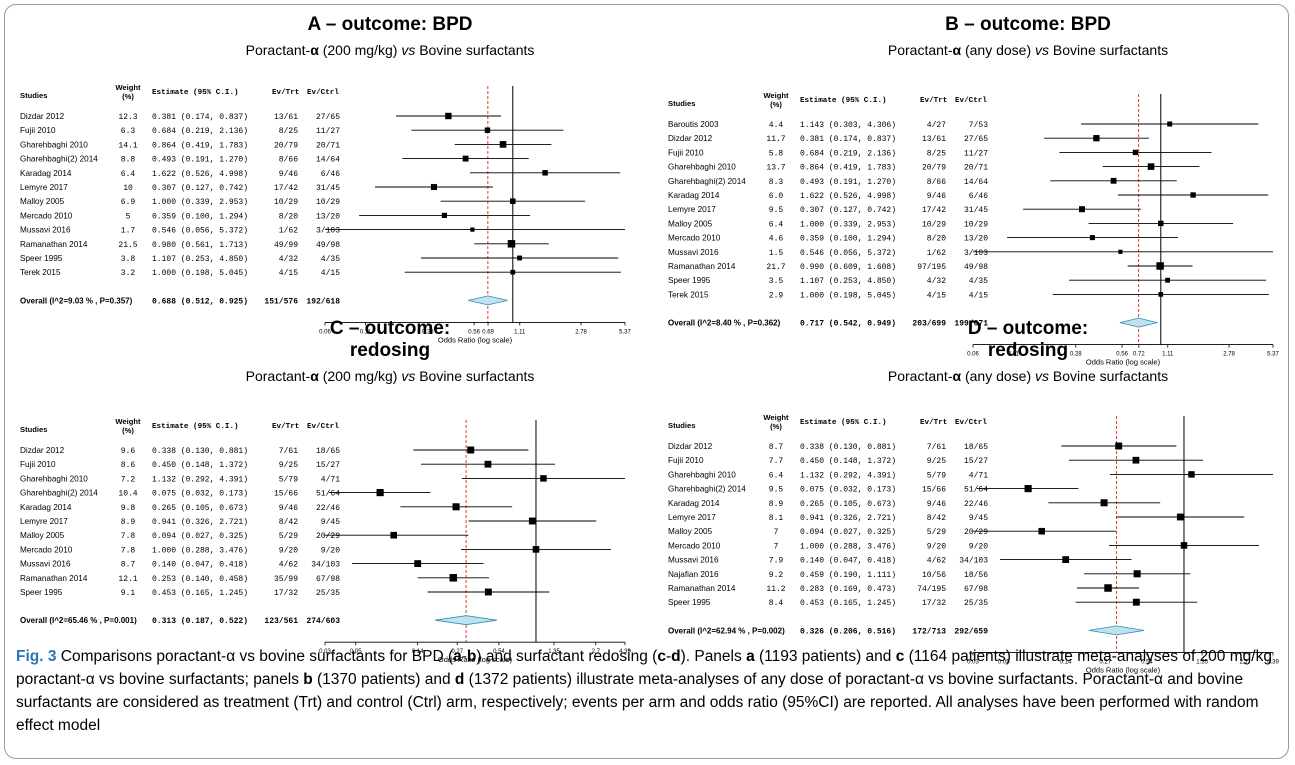  I want to click on events-ctrl: 15/27, so click(328, 465).